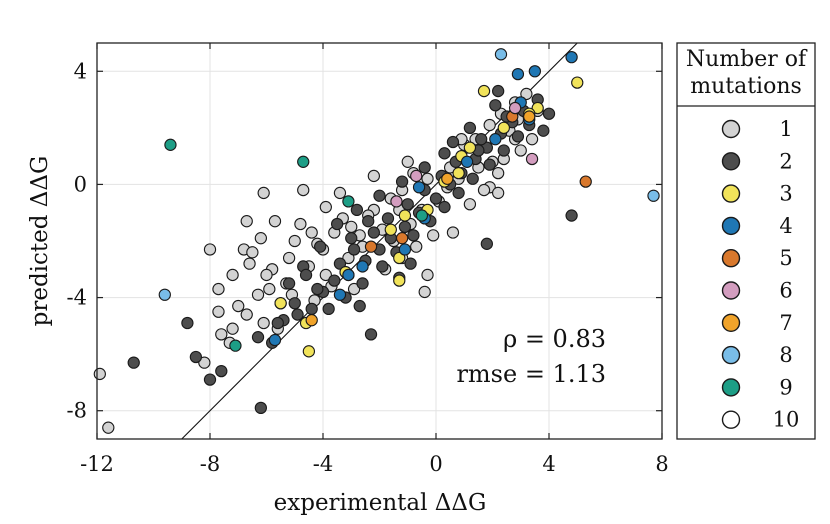 The image size is (830, 524). Describe the element at coordinates (531, 374) in the screenshot. I see `rmse-annotation: rmse = 1.13` at that location.